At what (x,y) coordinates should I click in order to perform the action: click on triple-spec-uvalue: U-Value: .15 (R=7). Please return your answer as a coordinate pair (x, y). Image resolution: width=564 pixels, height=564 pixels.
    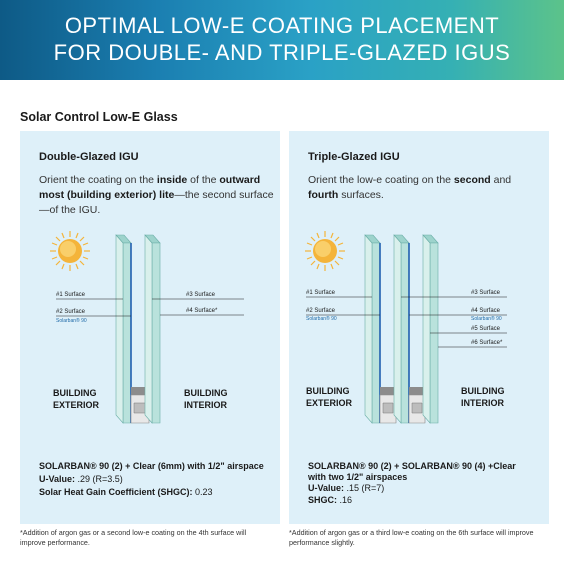
    Looking at the image, I should click on (346, 488).